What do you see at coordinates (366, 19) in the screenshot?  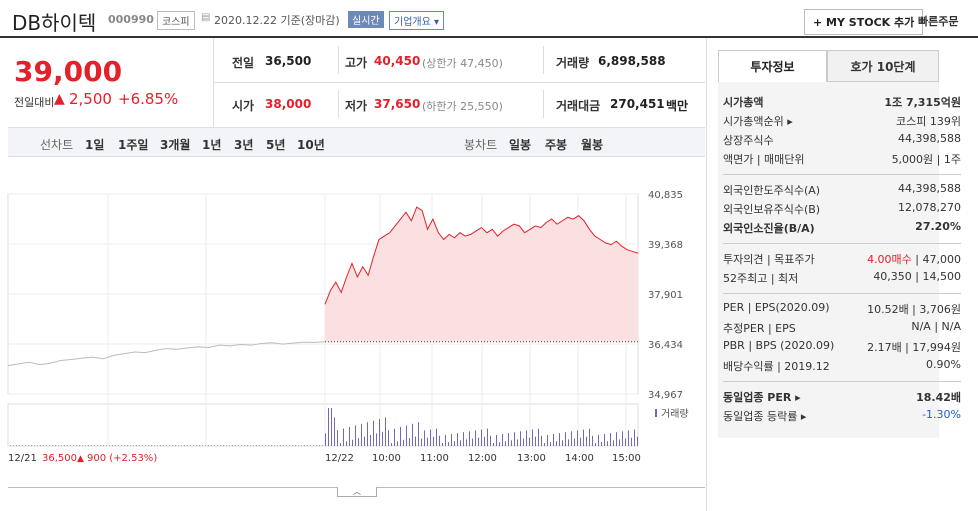 I see `live-badge: 실시간` at bounding box center [366, 19].